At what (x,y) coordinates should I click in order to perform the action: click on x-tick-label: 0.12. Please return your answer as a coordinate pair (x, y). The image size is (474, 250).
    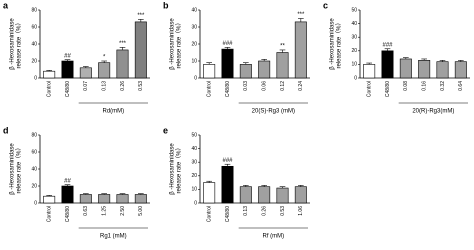
    Looking at the image, I should click on (283, 86).